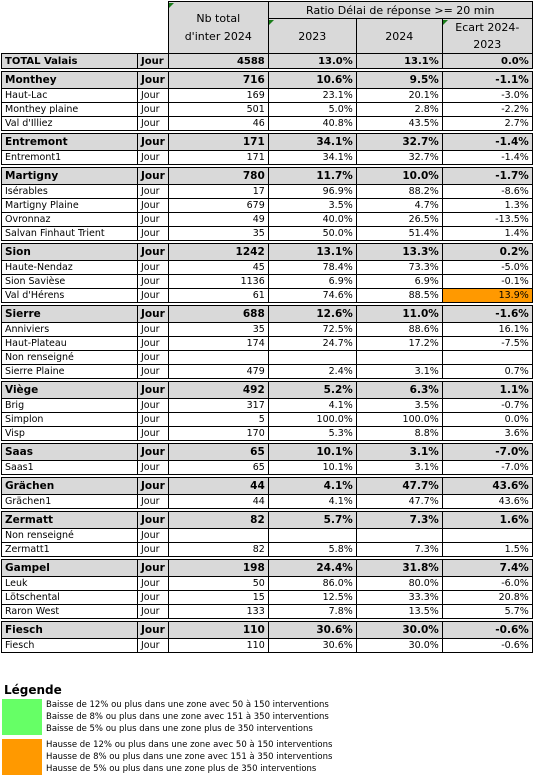 Image resolution: width=534 pixels, height=779 pixels. Describe the element at coordinates (69, 520) in the screenshot. I see `row-name: Zermatt` at that location.